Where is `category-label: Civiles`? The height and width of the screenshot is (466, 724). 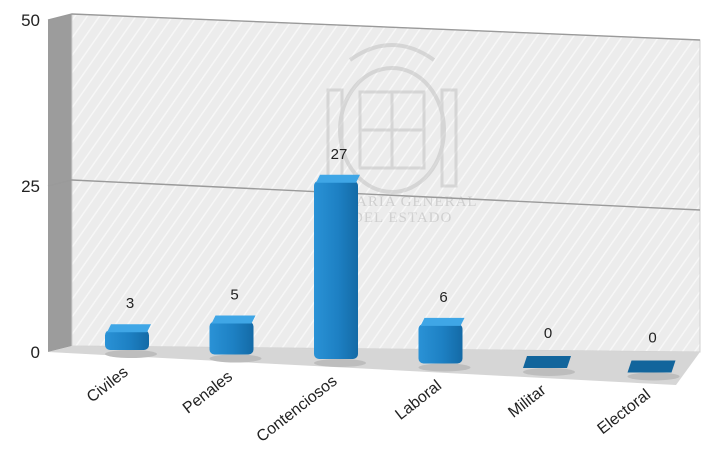
category-label: Civiles is located at coordinates (108, 385).